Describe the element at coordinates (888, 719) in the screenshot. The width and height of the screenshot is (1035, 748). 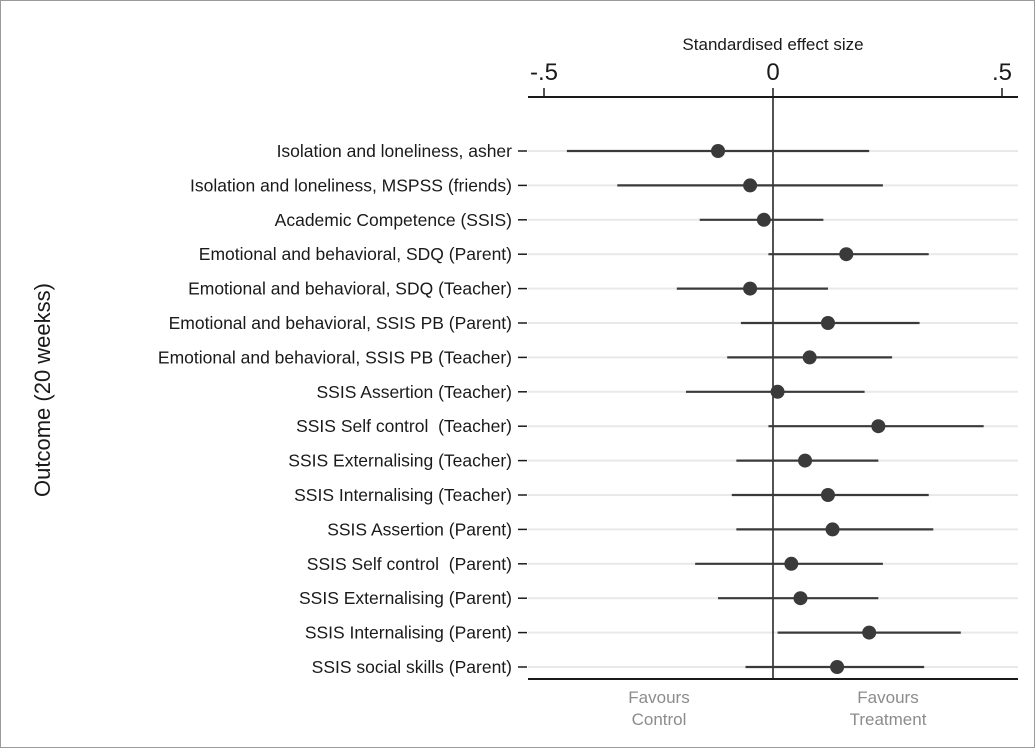
I see `favours-treatment-line2: Treatment` at that location.